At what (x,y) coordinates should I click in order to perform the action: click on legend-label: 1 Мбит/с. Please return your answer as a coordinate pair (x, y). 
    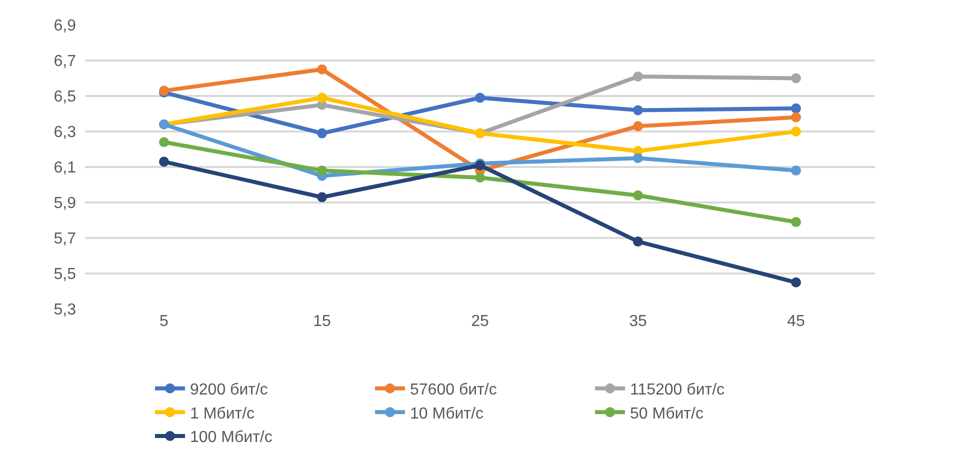
    Looking at the image, I should click on (222, 413).